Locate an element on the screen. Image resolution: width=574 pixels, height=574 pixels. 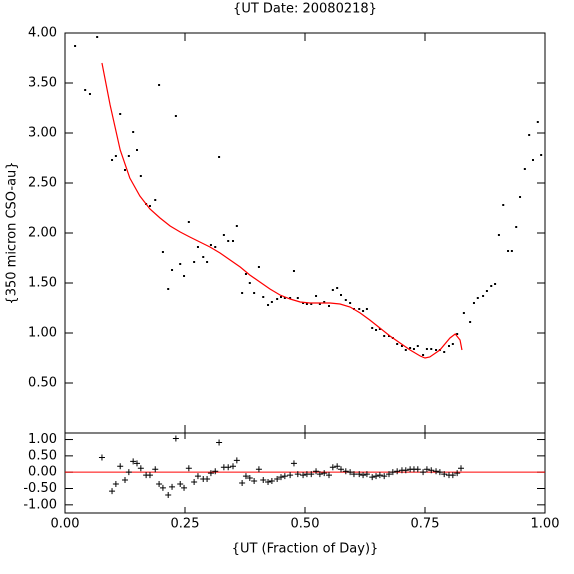
y-axis-label: {350 micron CSO-au} is located at coordinates (12, 232).